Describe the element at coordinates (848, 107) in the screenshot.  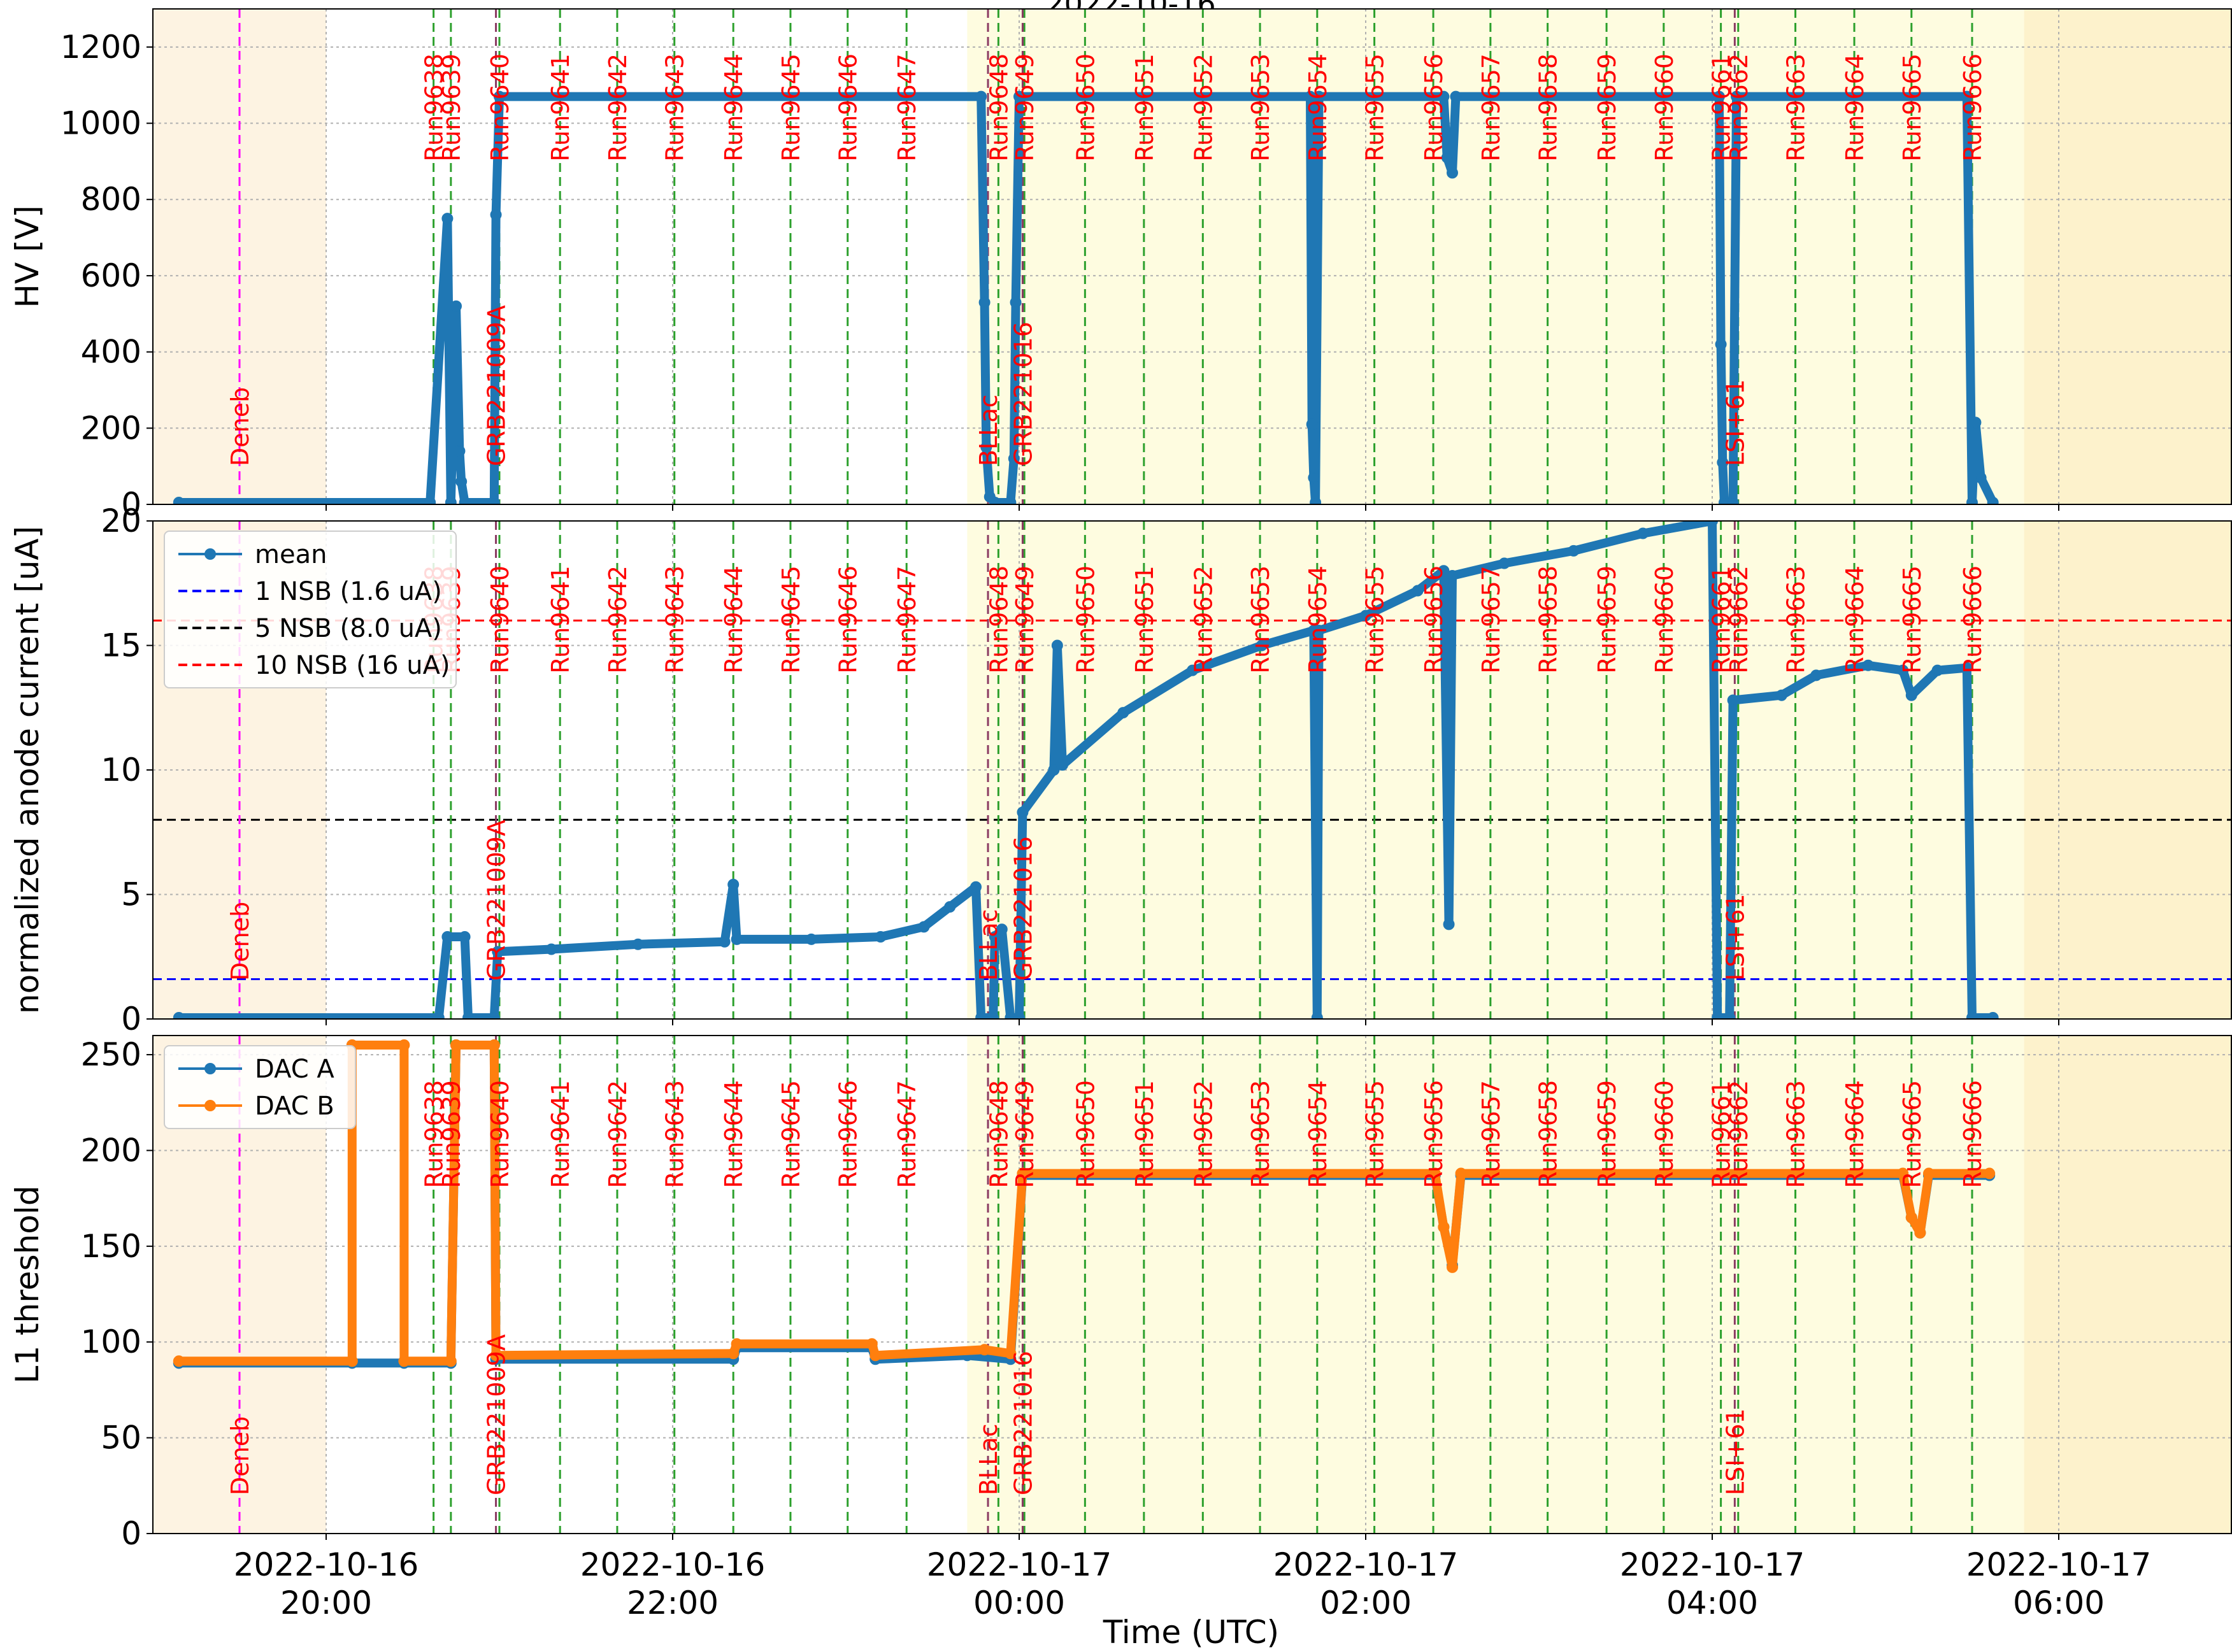
I see `run-label: Run9646` at that location.